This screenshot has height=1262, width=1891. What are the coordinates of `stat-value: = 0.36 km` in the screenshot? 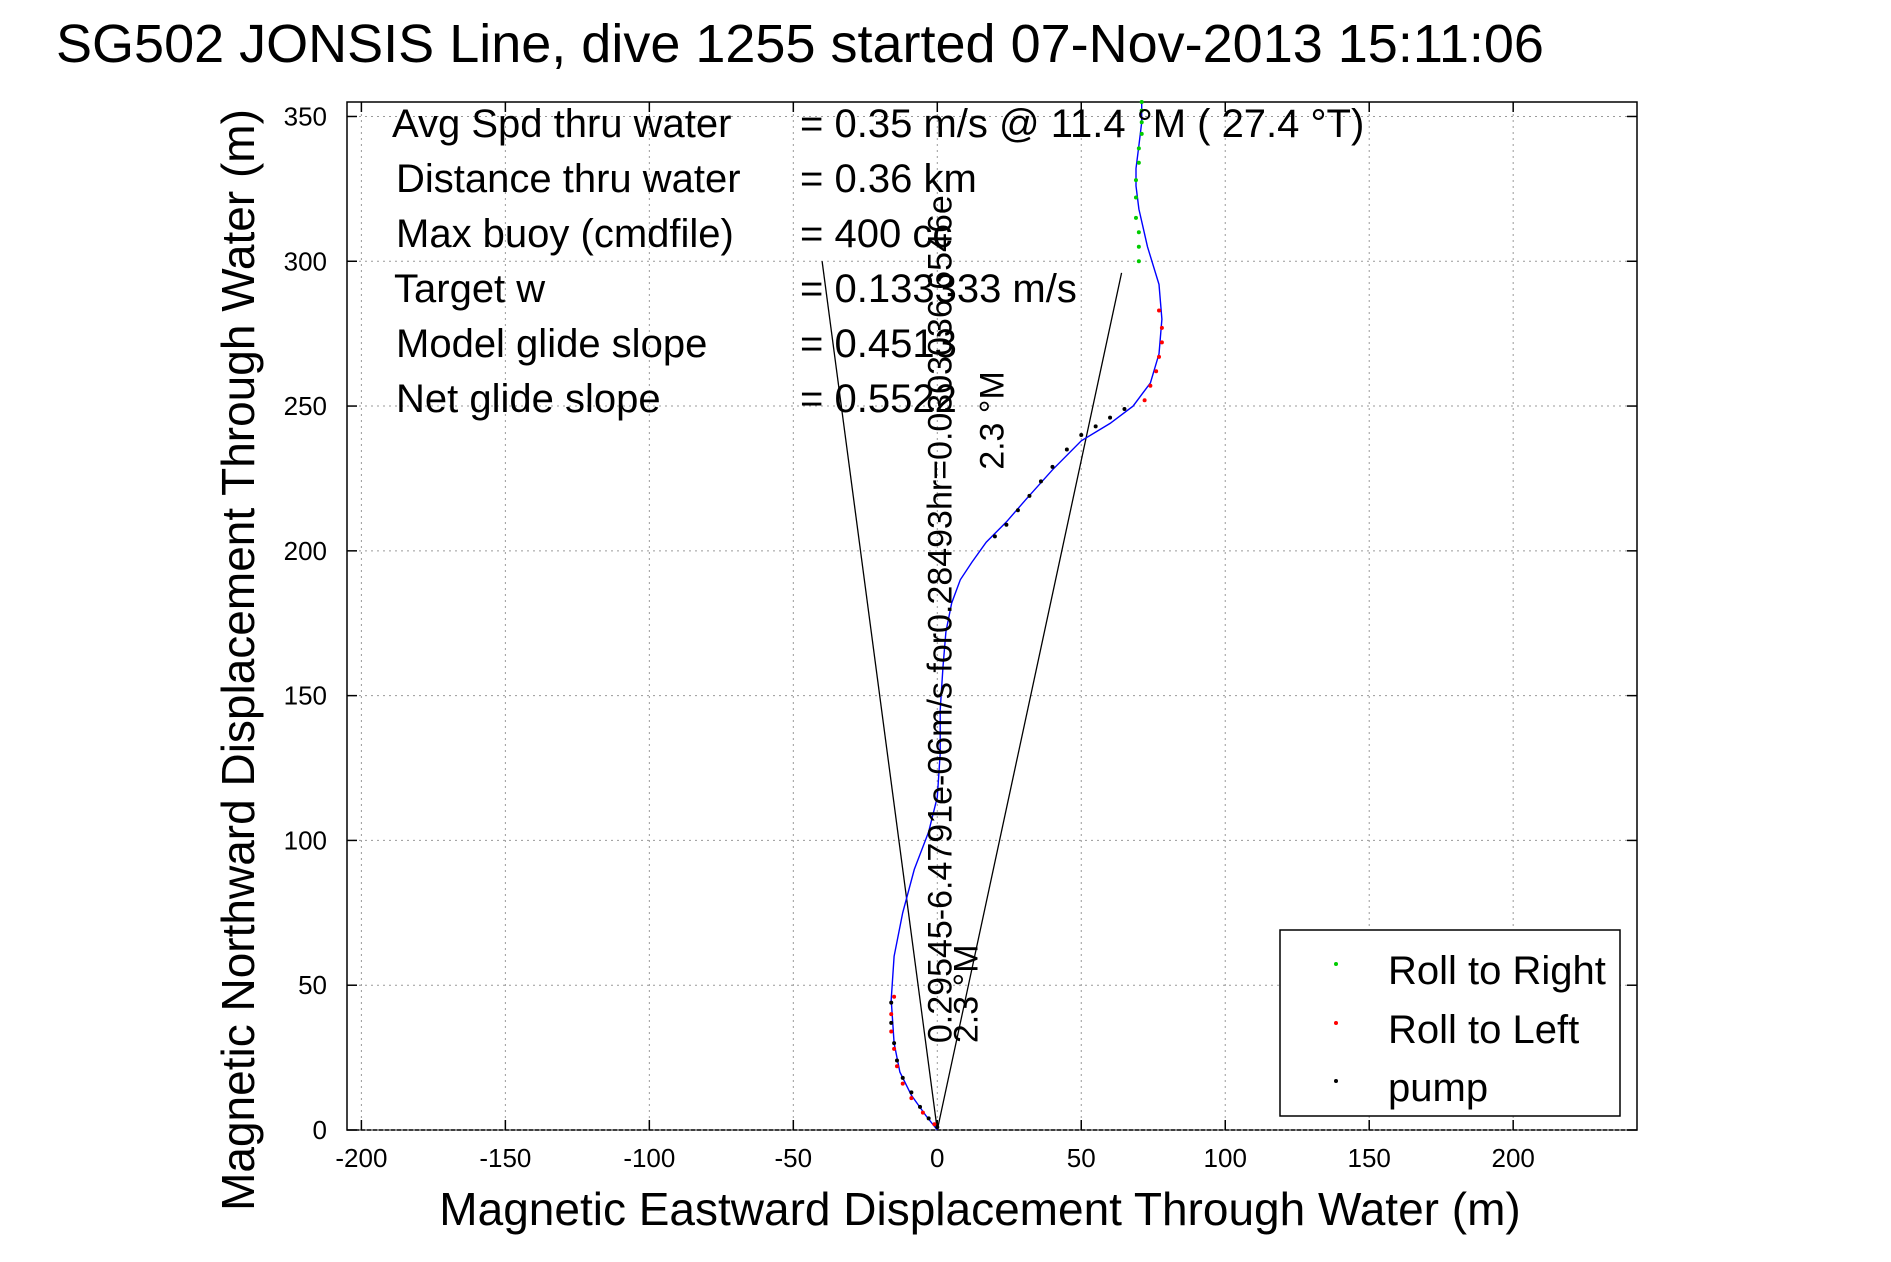 It's located at (888, 179).